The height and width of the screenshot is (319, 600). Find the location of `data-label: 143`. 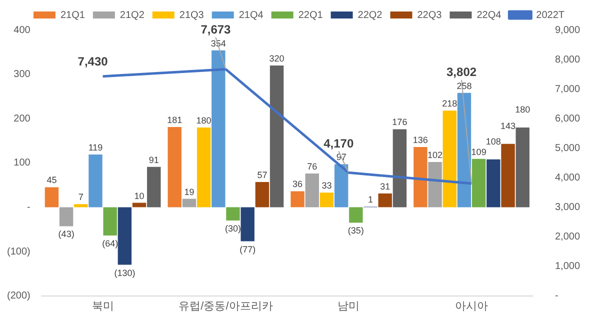

data-label: 143 is located at coordinates (508, 125).